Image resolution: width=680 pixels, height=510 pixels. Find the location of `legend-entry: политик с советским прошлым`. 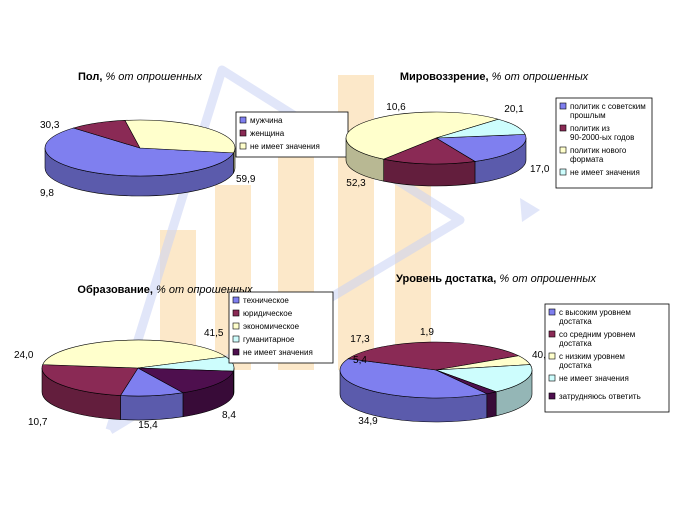

legend-entry: политик с советским прошлым is located at coordinates (608, 111).